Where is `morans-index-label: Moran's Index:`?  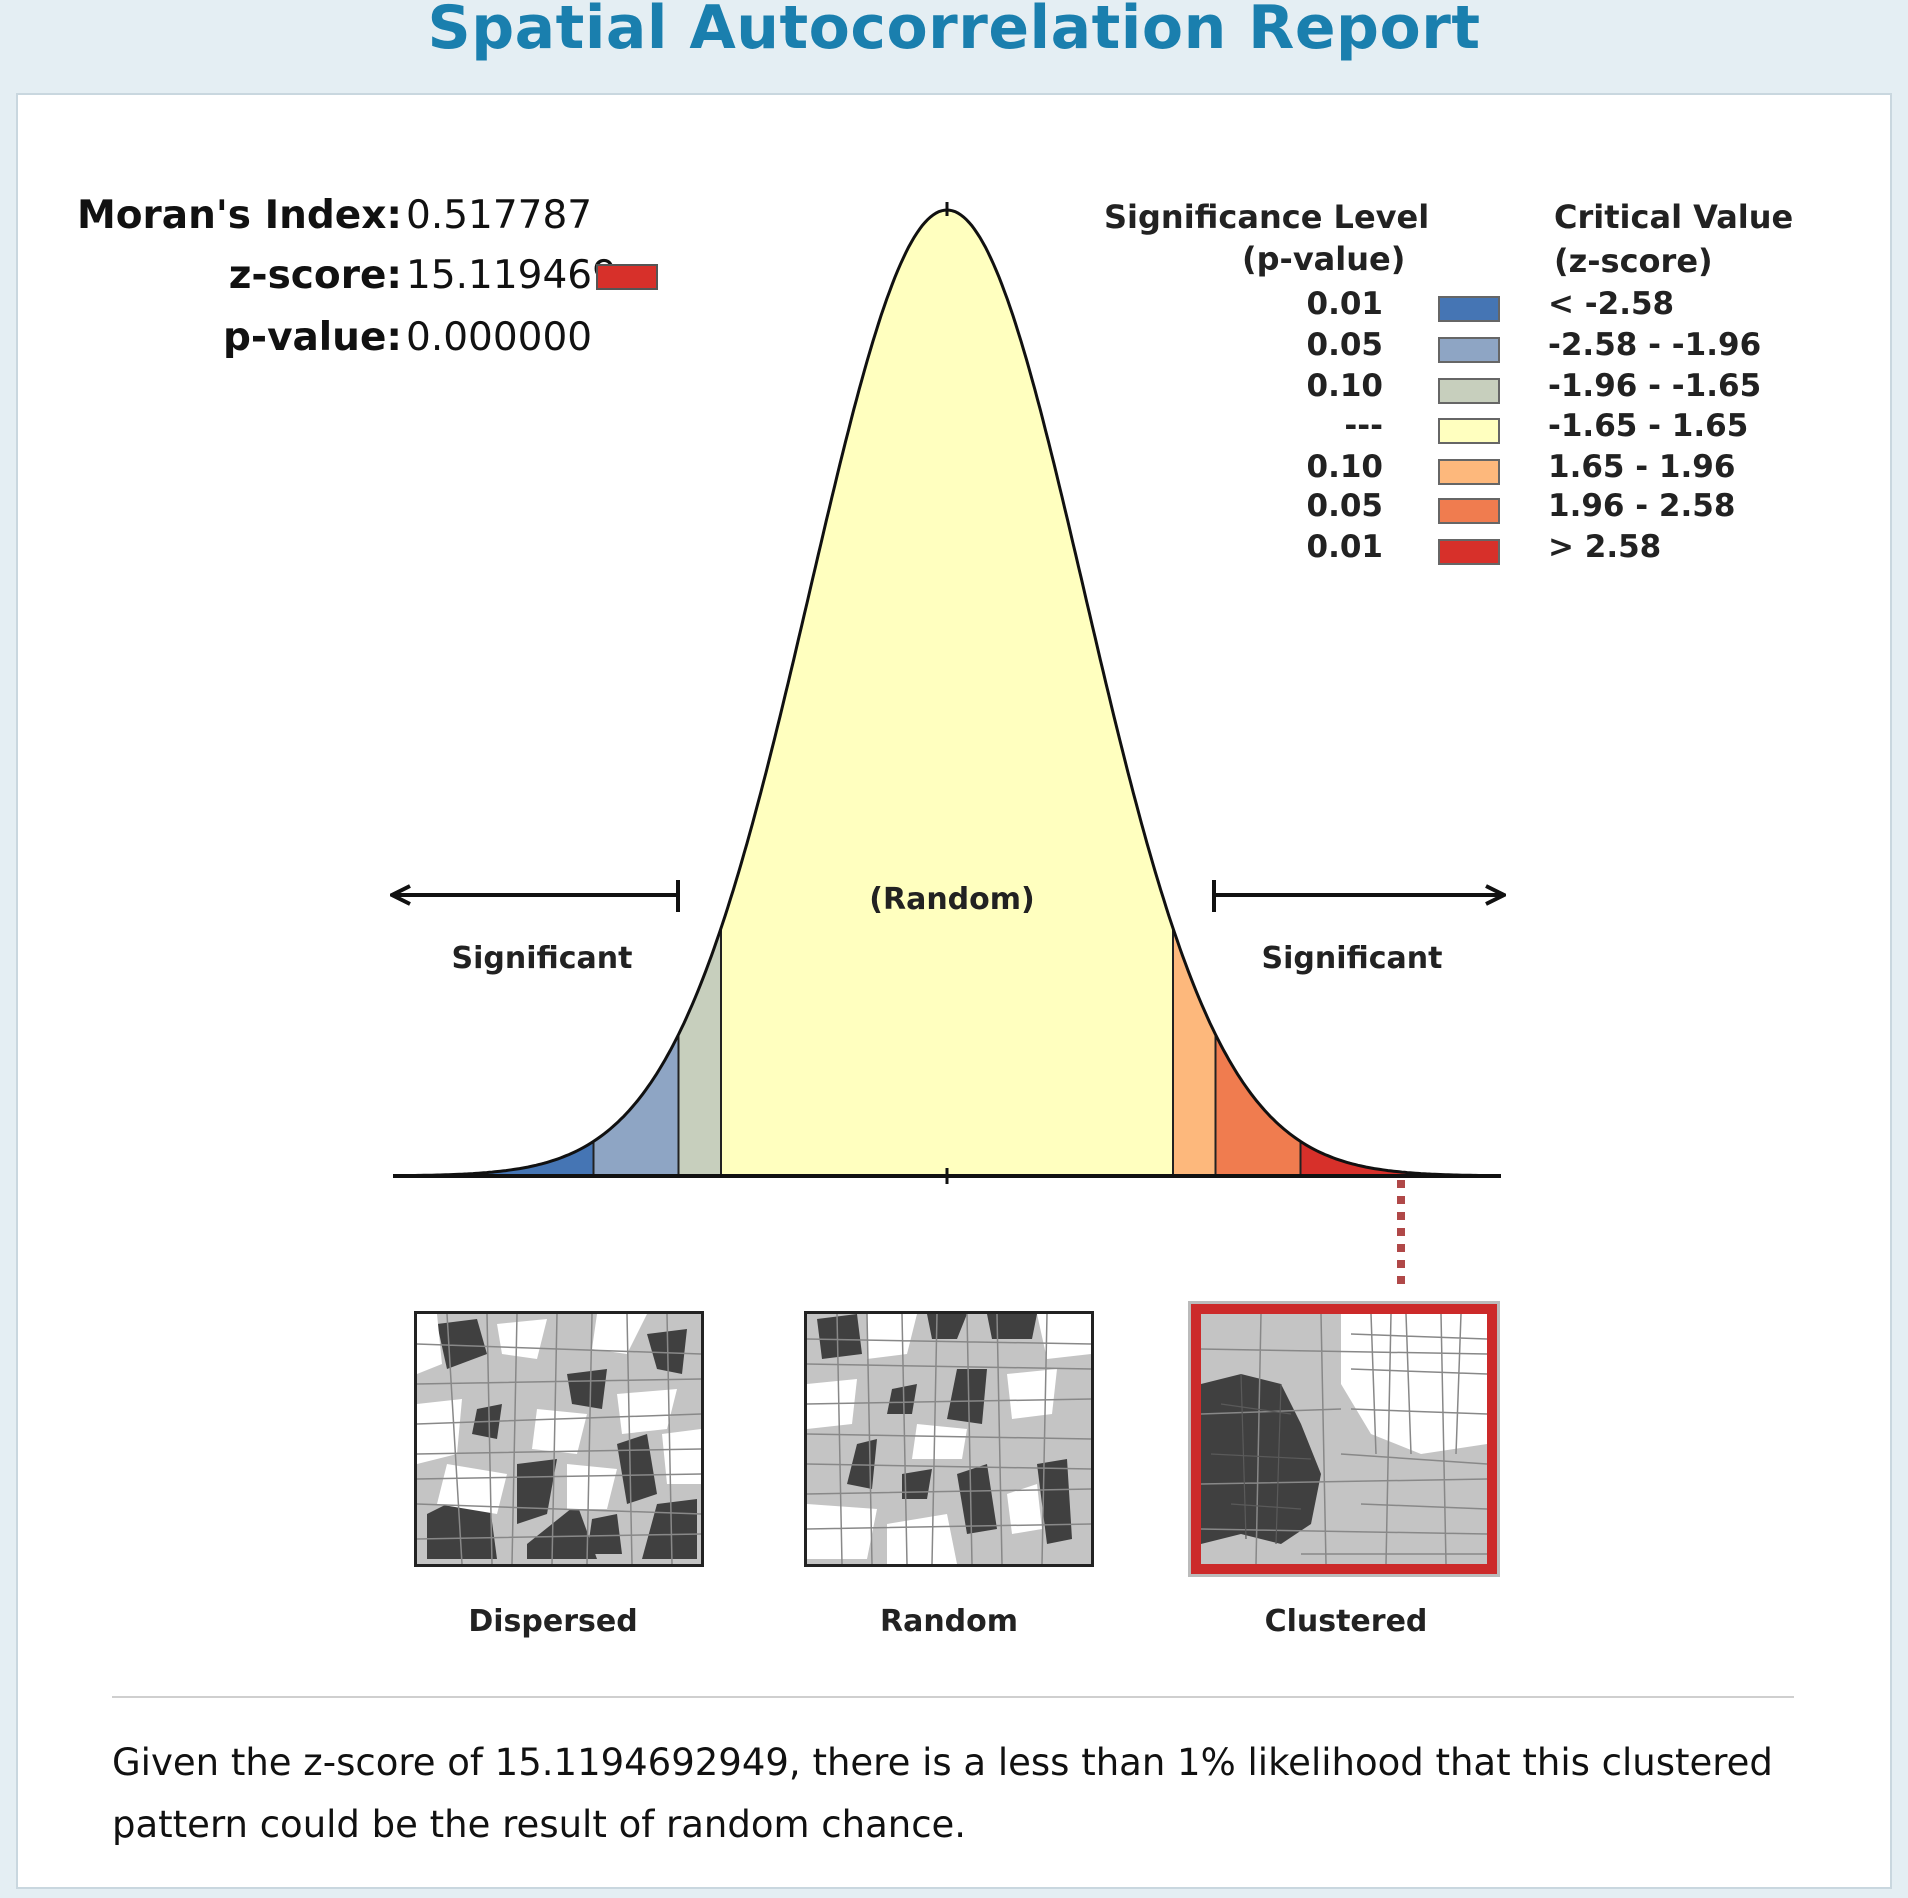 morans-index-label: Moran's Index: is located at coordinates (239, 215).